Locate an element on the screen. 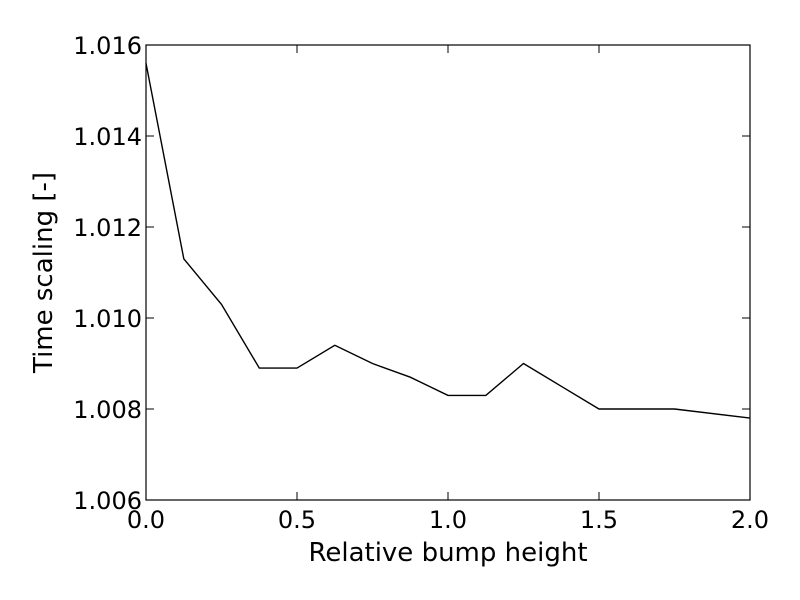 The width and height of the screenshot is (800, 600). x-tick-label: 2.0 is located at coordinates (750, 520).